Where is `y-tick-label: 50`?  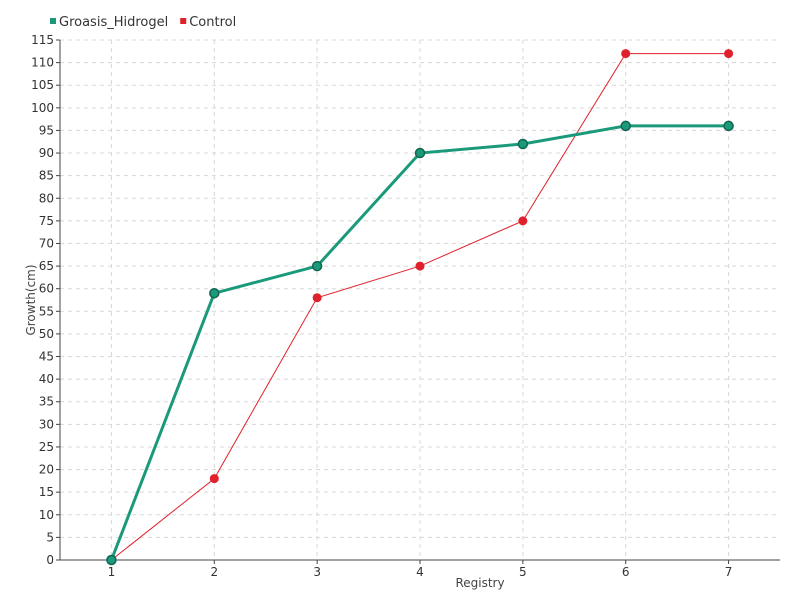 y-tick-label: 50 is located at coordinates (46, 334).